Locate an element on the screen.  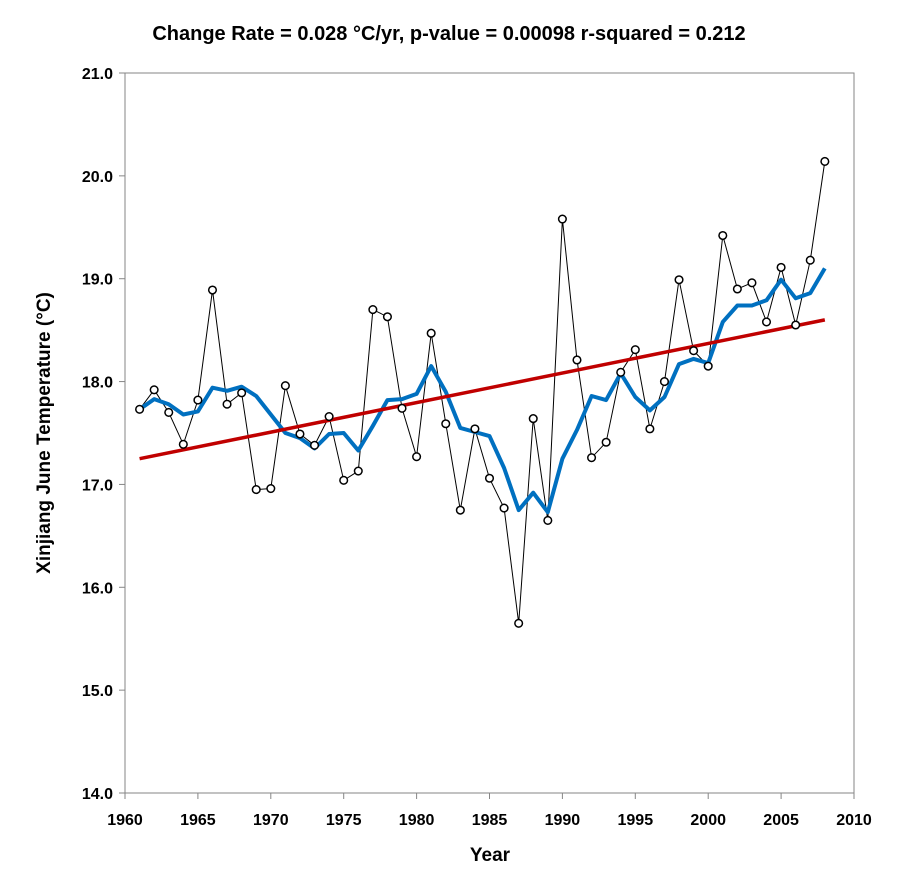
y-tick-label: 19.0 is located at coordinates (97, 280).